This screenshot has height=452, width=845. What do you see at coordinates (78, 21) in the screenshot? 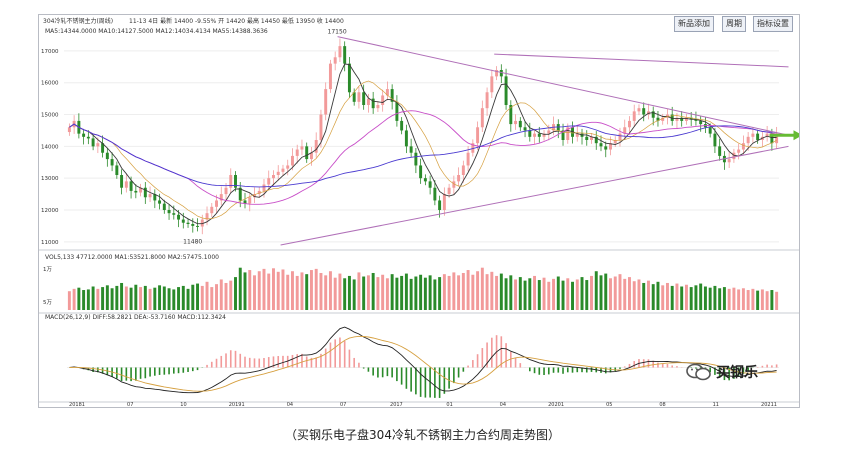
I see `instrument-label: 304冷轧不锈钢主力(周线)` at bounding box center [78, 21].